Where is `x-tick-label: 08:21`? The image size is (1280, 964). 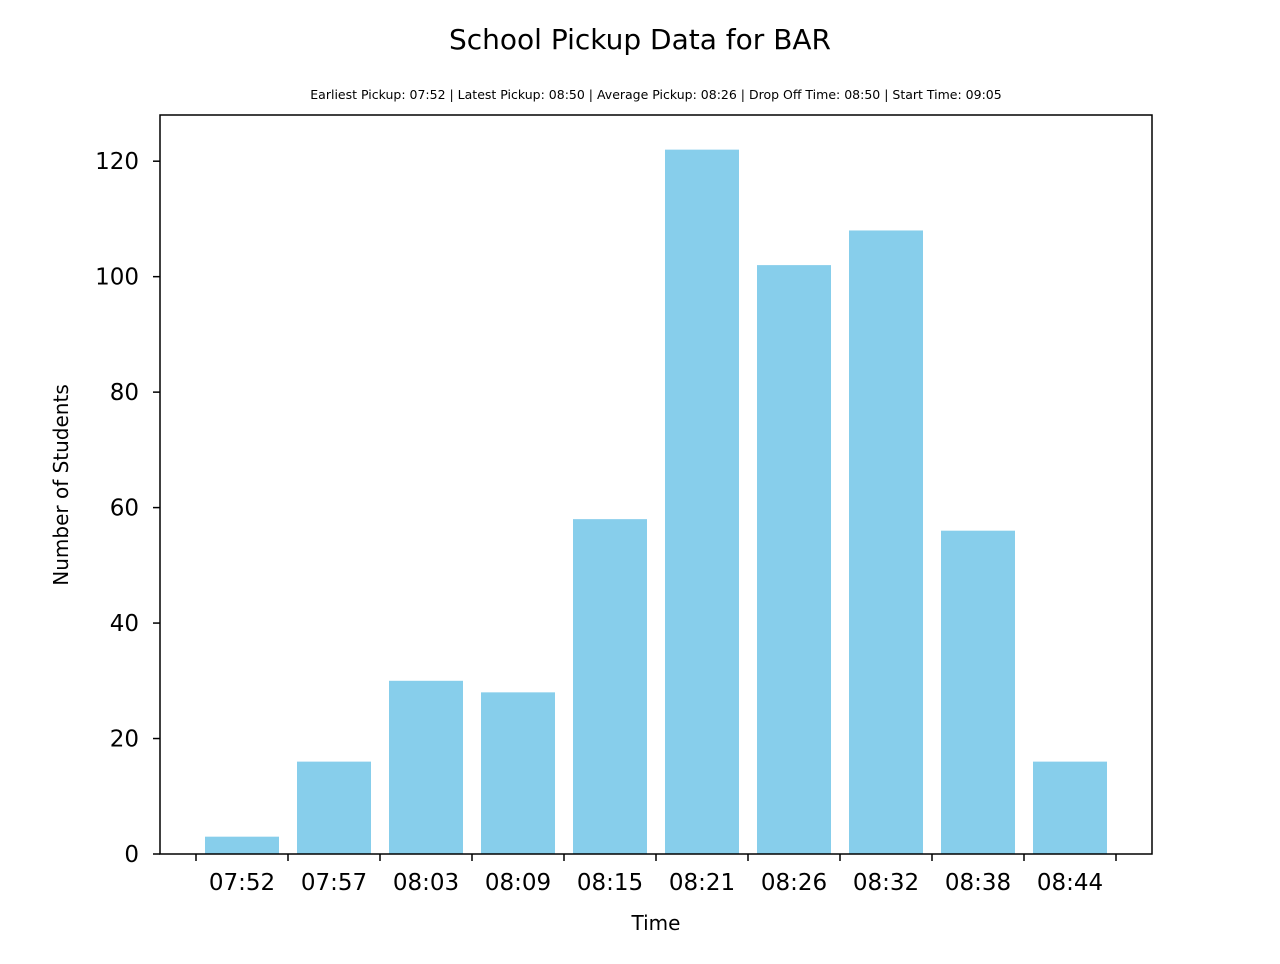 x-tick-label: 08:21 is located at coordinates (702, 883).